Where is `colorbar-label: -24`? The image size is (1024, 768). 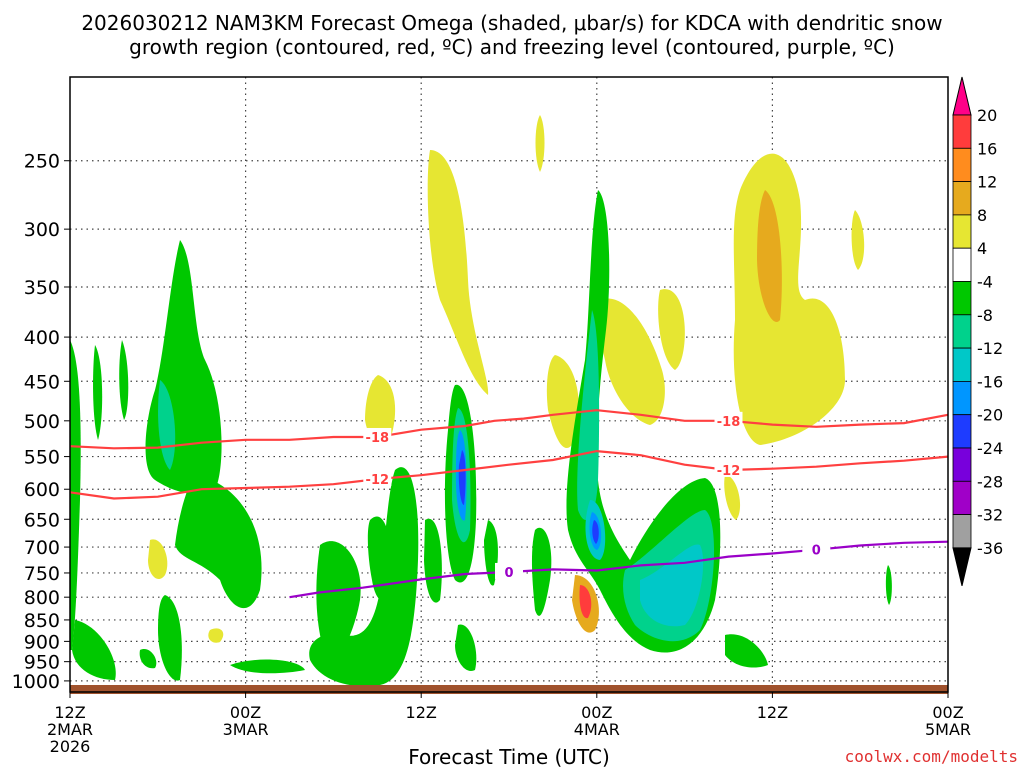 colorbar-label: -24 is located at coordinates (990, 448).